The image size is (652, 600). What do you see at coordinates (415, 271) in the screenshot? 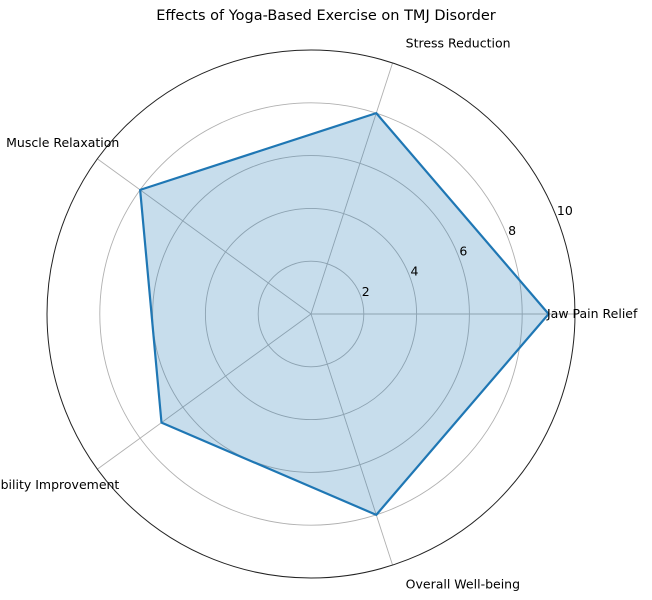
I see `r-tick-label: 4` at bounding box center [415, 271].